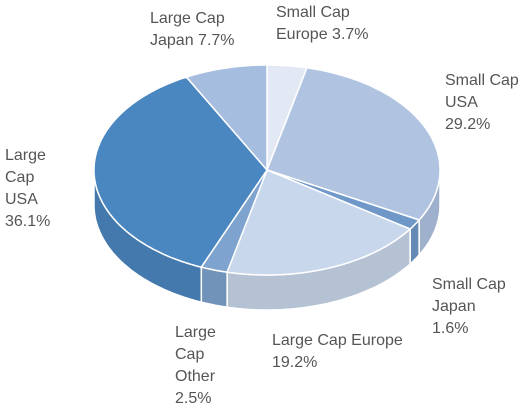 This screenshot has height=420, width=530. I want to click on category-name: Large Cap Other, so click(195, 354).